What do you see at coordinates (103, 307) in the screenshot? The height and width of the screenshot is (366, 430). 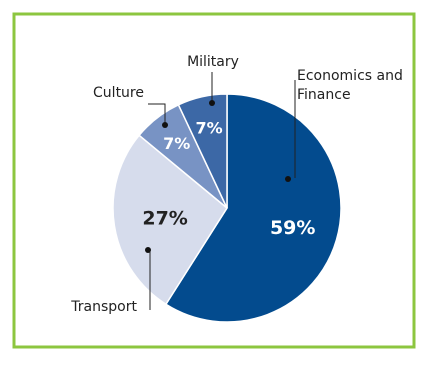 I see `category-label: Transport` at bounding box center [103, 307].